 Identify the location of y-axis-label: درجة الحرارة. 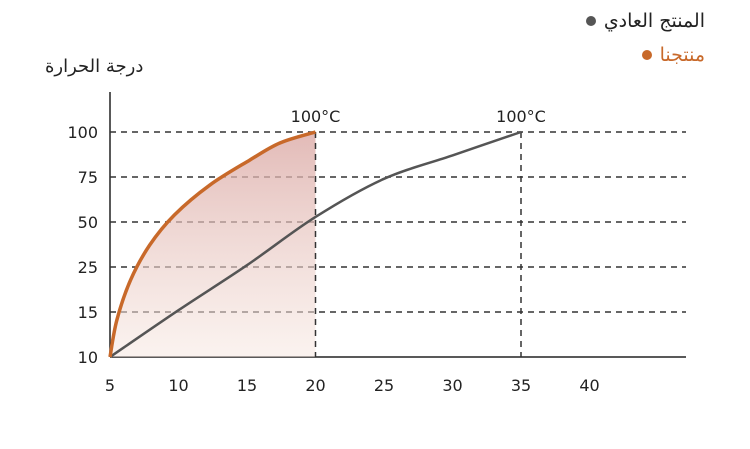
(94, 66).